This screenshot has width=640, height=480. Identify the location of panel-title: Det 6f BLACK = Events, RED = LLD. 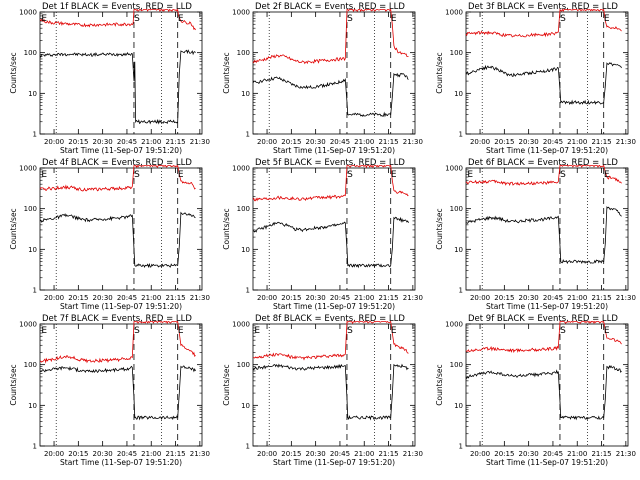
(543, 163).